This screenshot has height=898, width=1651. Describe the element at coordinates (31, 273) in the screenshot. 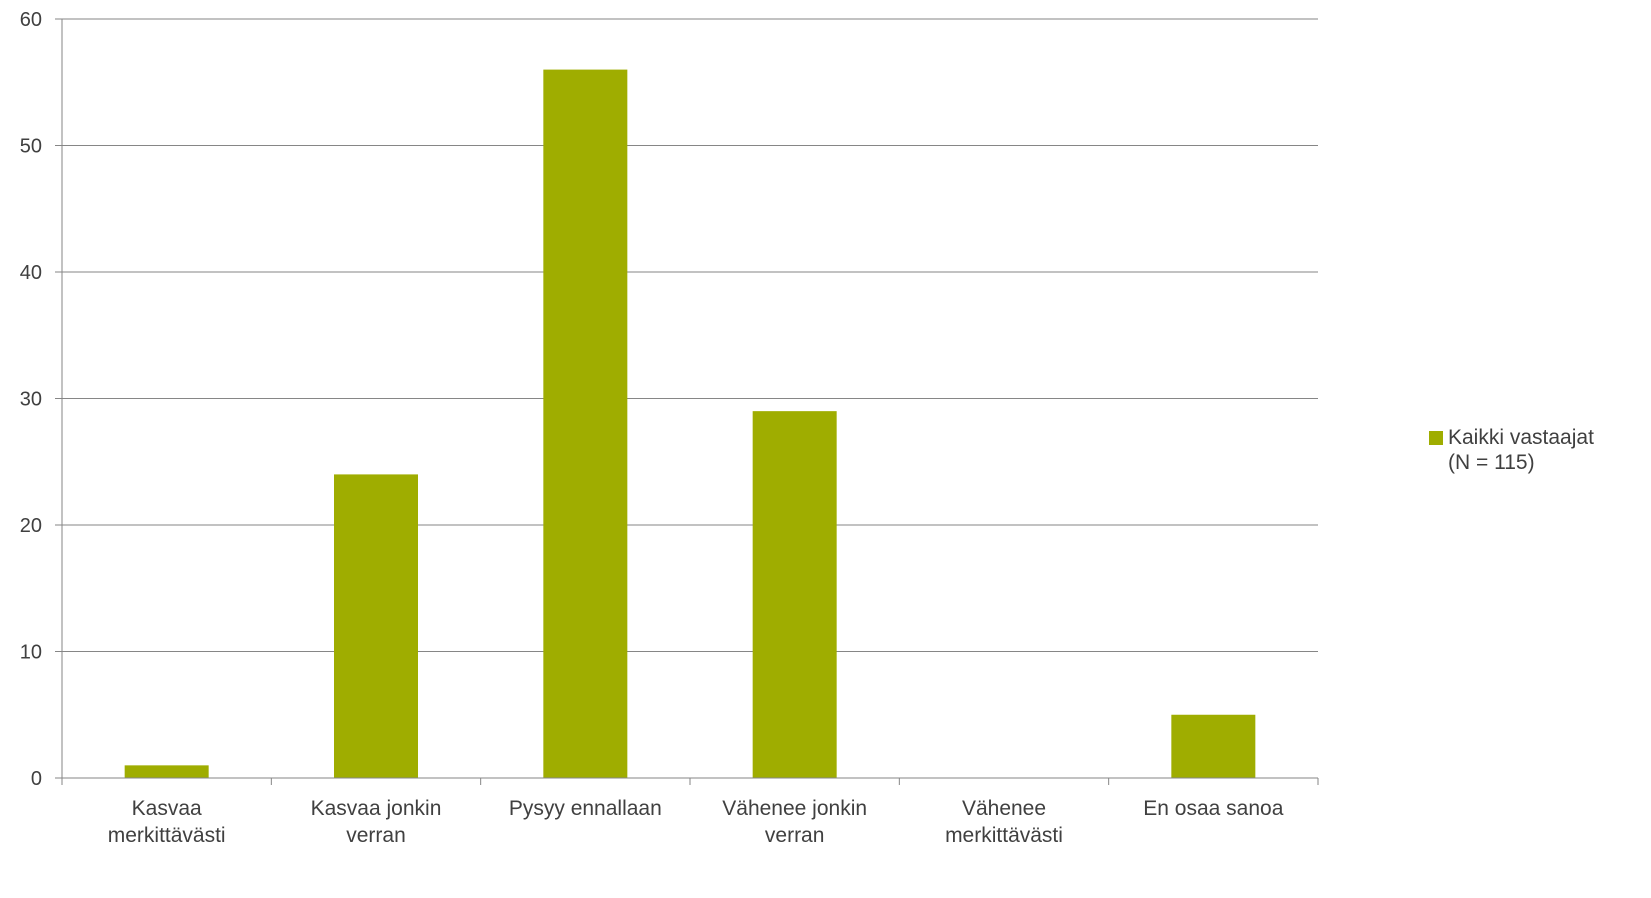

I see `y-tick-label: 40` at that location.